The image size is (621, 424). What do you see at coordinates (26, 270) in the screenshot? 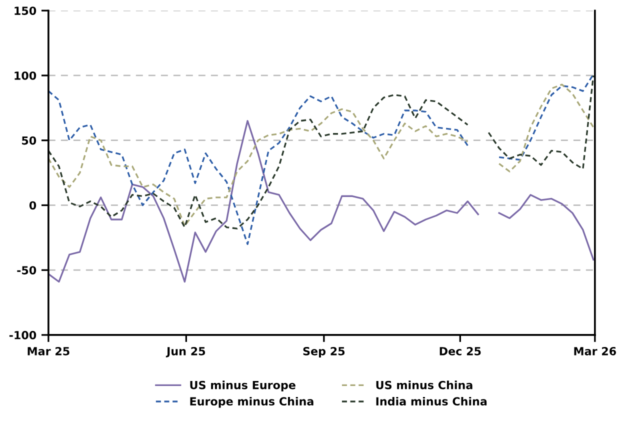
I see `y-tick-label: -50` at bounding box center [26, 270].